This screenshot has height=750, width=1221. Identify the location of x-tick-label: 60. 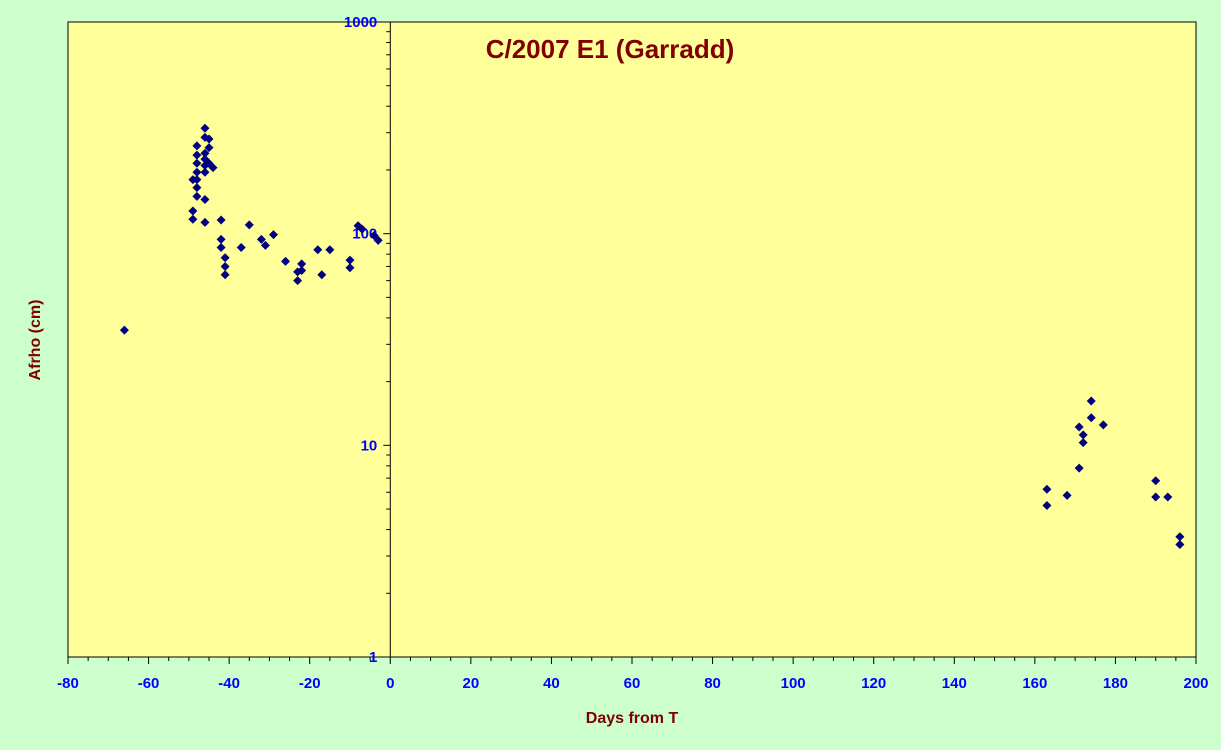
(632, 683).